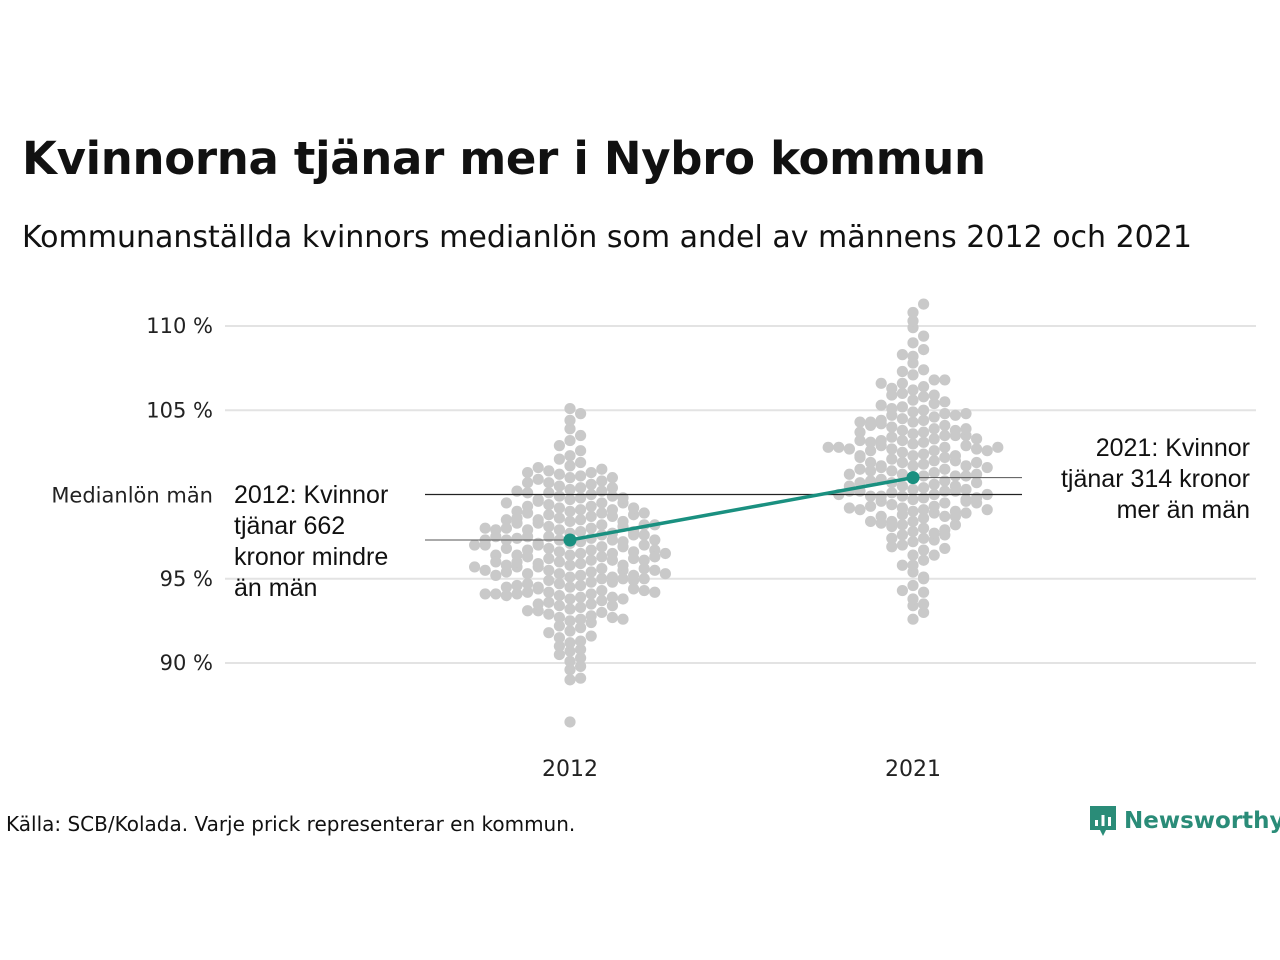 The image size is (1280, 960). I want to click on x-tick-label-2021: 2021, so click(913, 769).